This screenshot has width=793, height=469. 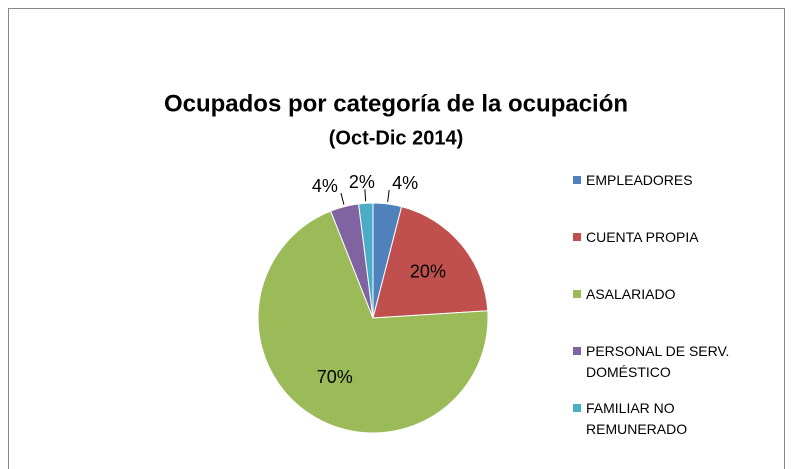 I want to click on data-label: 20%, so click(x=428, y=271).